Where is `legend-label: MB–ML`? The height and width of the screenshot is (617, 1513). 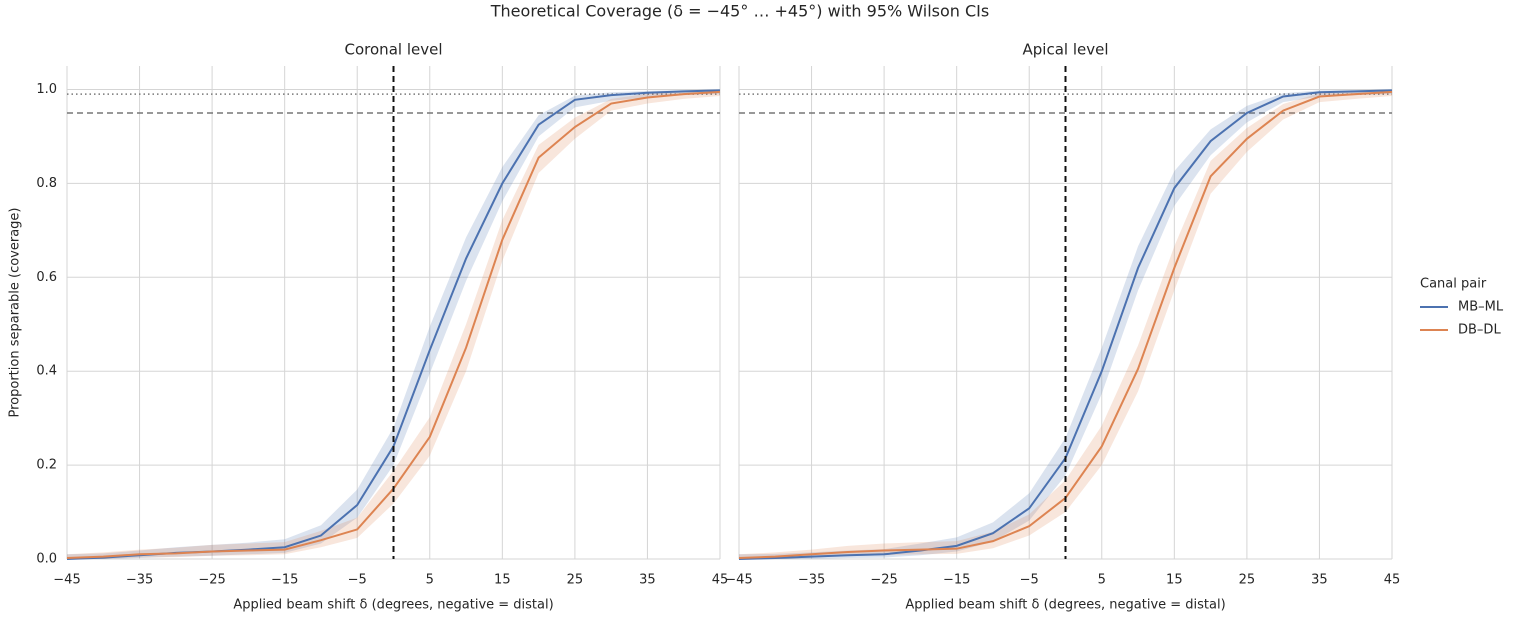 legend-label: MB–ML is located at coordinates (1481, 307).